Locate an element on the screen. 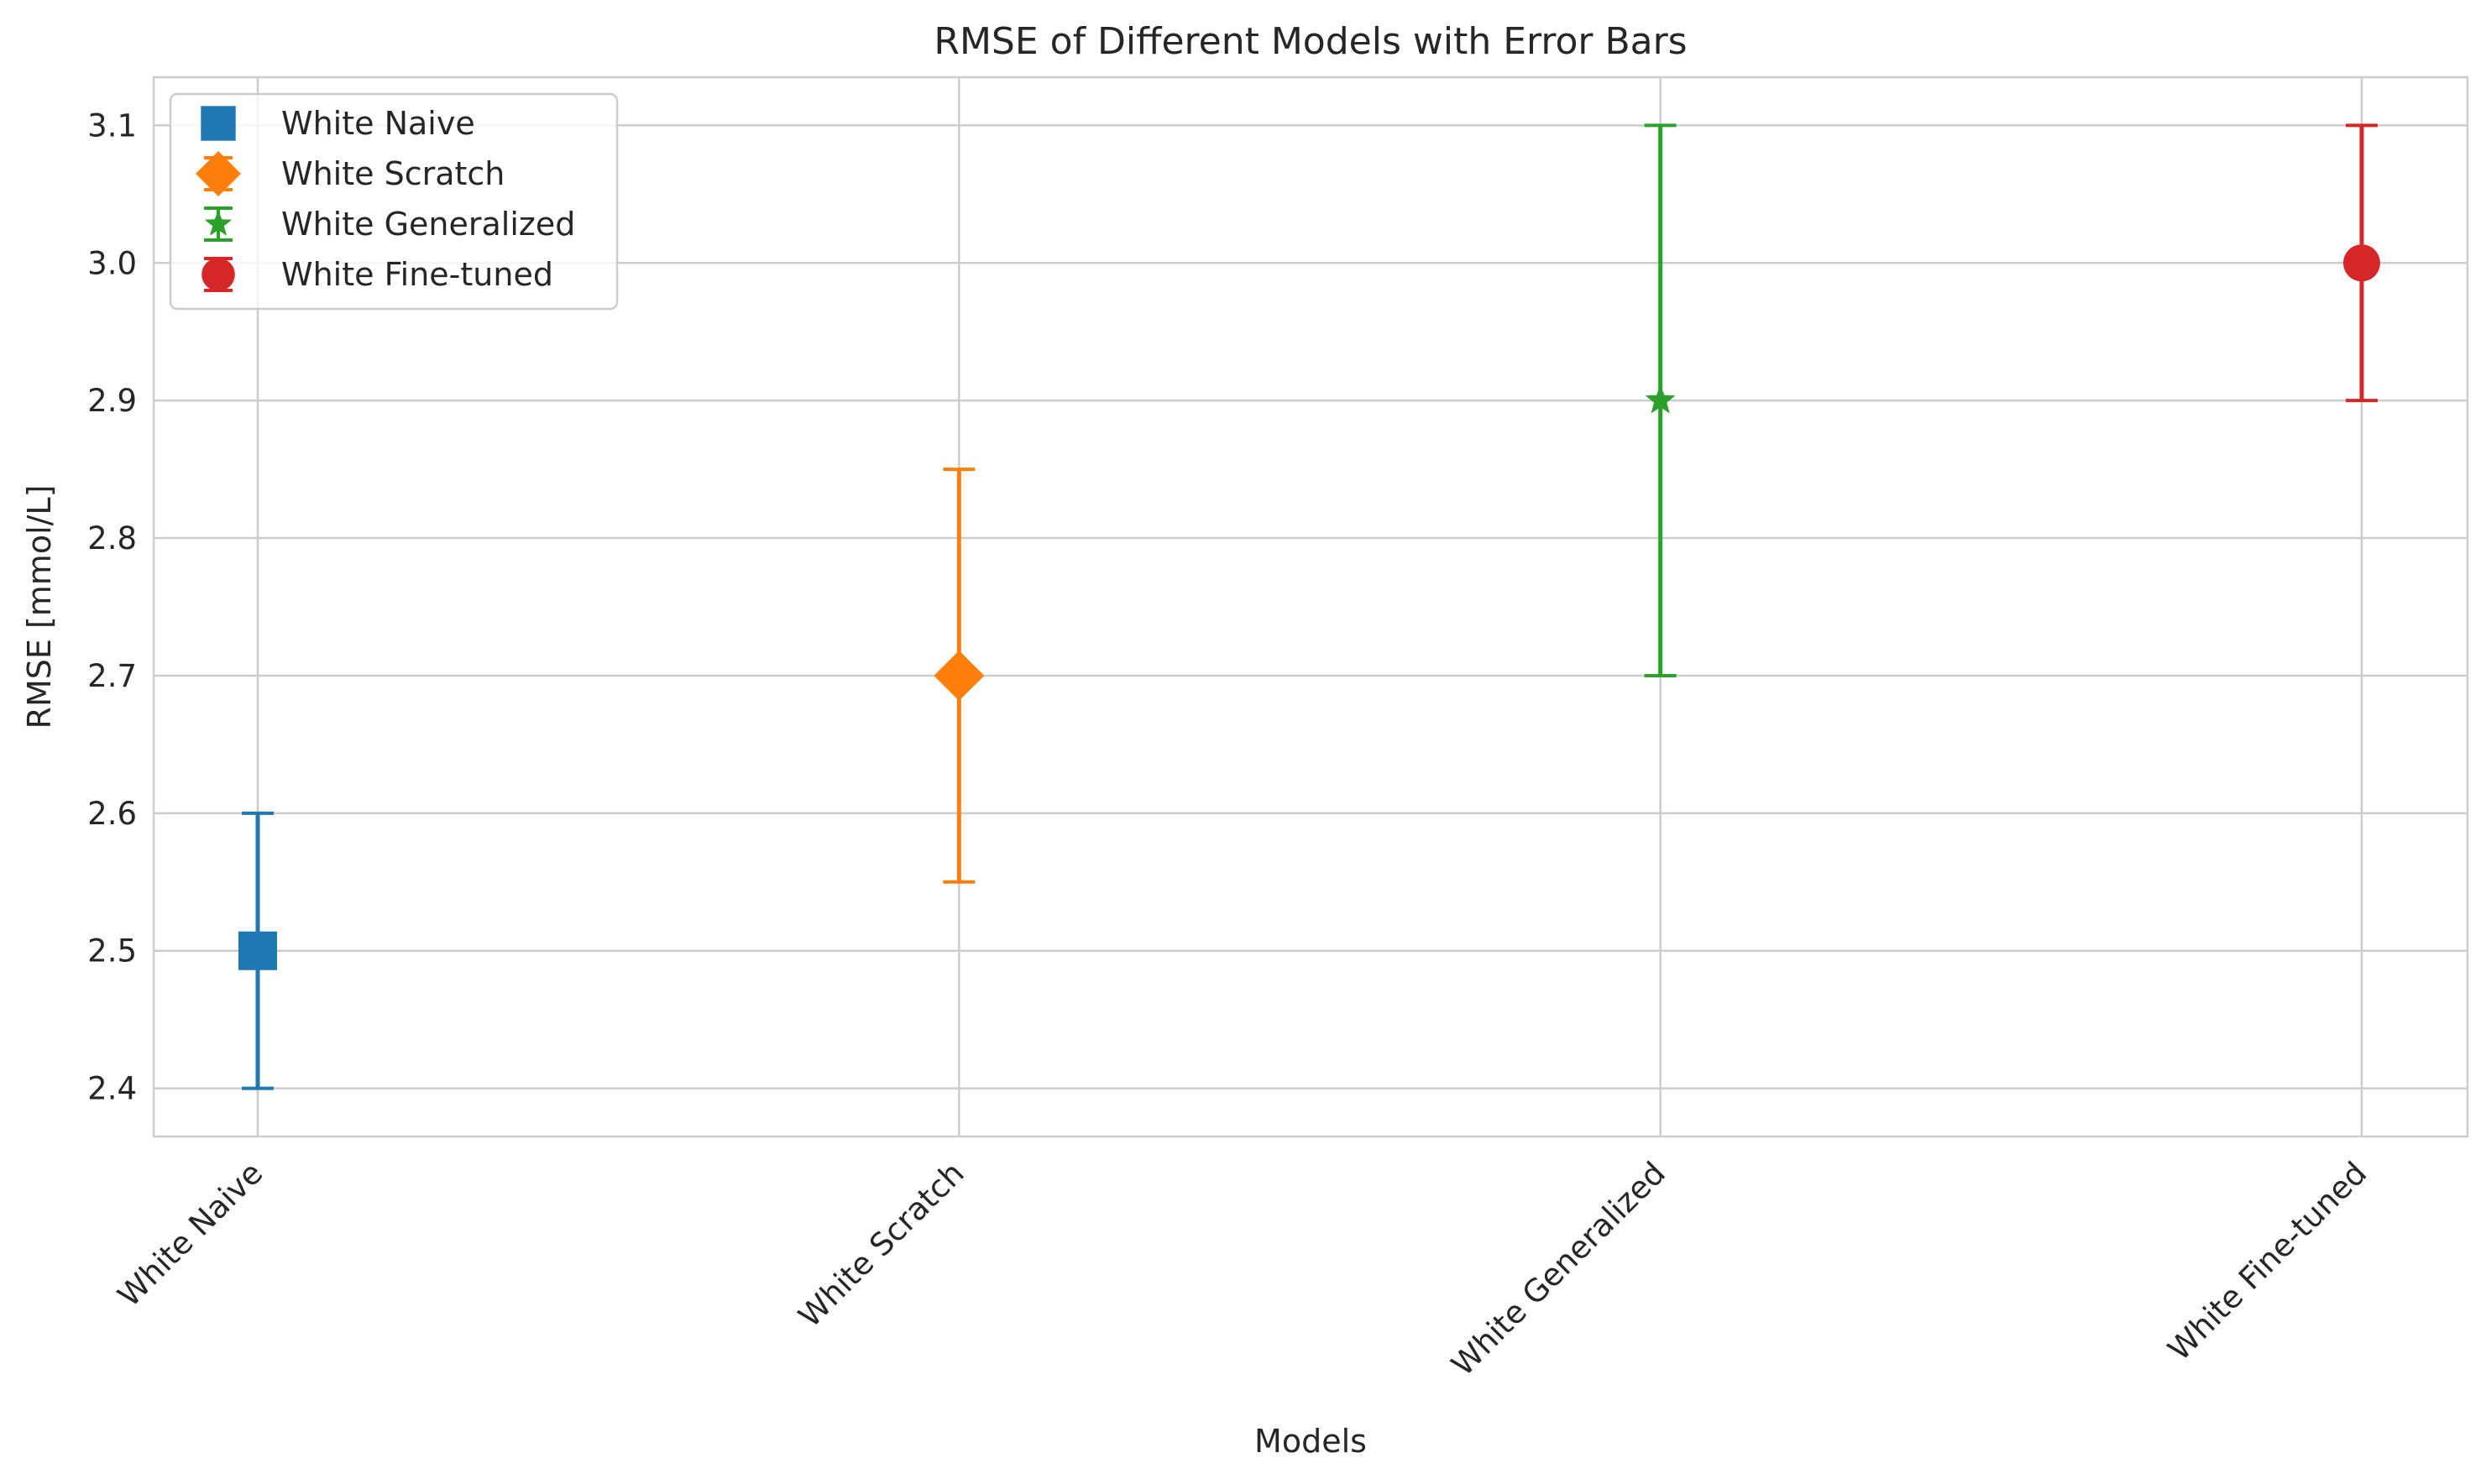  y-tick-label: 3.0 is located at coordinates (112, 263).